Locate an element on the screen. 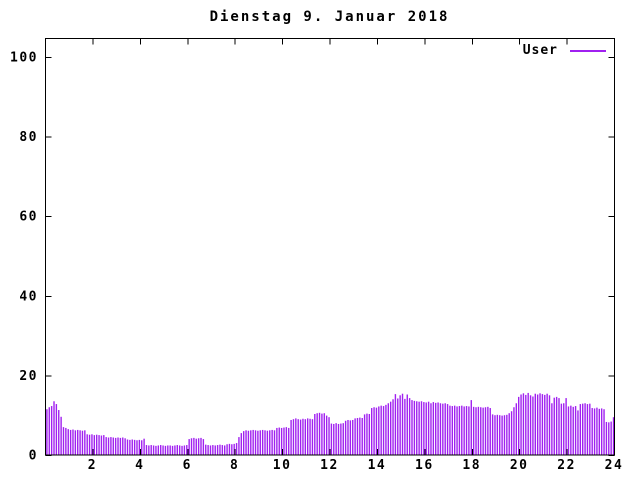  x-tick-label: 2 is located at coordinates (92, 465).